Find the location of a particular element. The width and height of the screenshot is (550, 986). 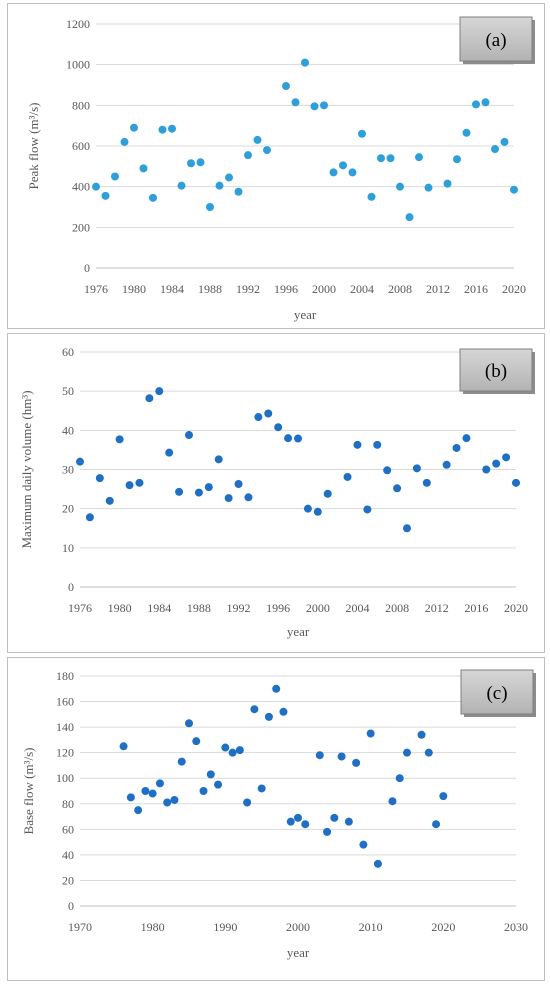

panel-tag-label: (b) is located at coordinates (496, 371).